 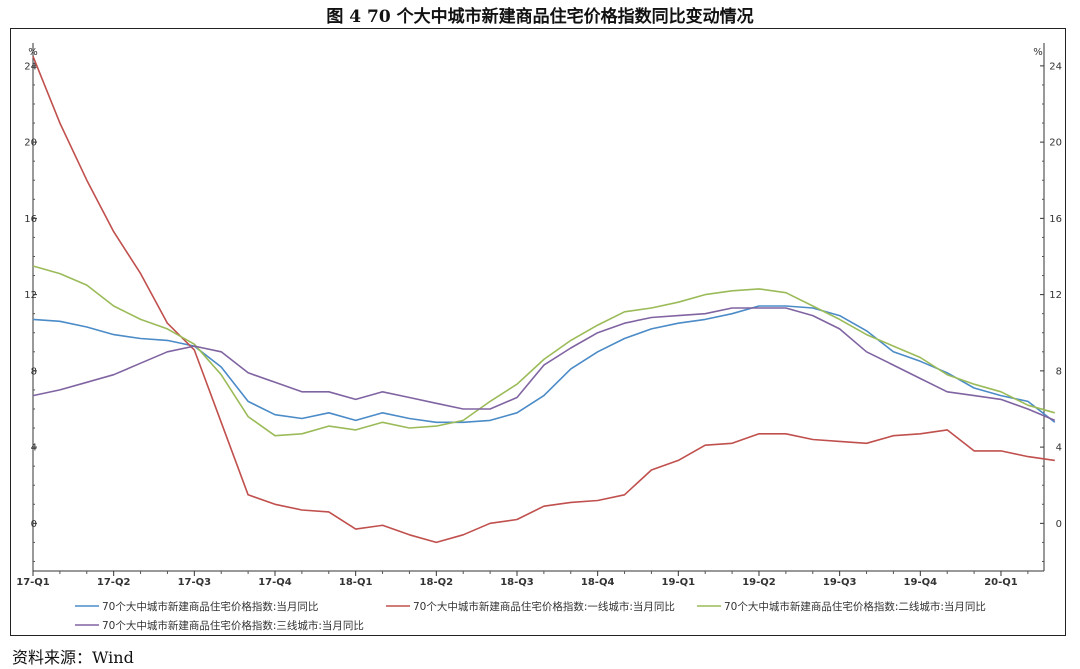 What do you see at coordinates (34, 371) in the screenshot?
I see `y-tick-label-left: 8` at bounding box center [34, 371].